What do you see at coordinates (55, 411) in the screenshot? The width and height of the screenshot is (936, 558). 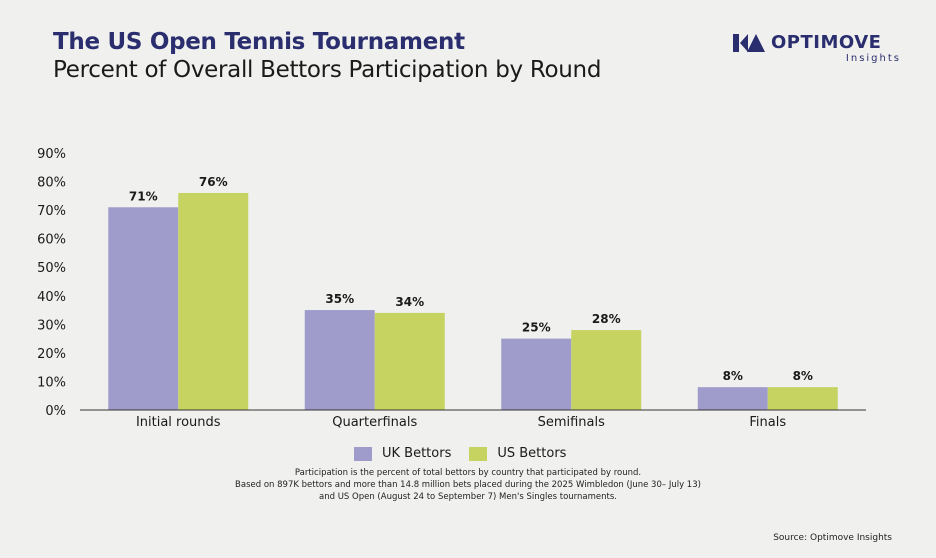 I see `y-tick-label: 0%` at bounding box center [55, 411].